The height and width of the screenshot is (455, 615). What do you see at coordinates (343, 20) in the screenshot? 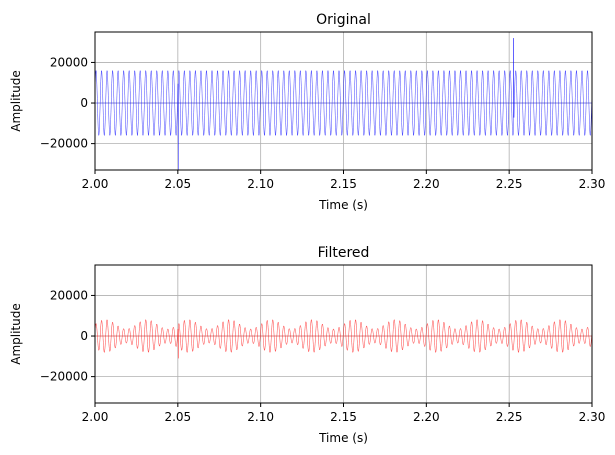
I see `subplot-title: Original` at bounding box center [343, 20].